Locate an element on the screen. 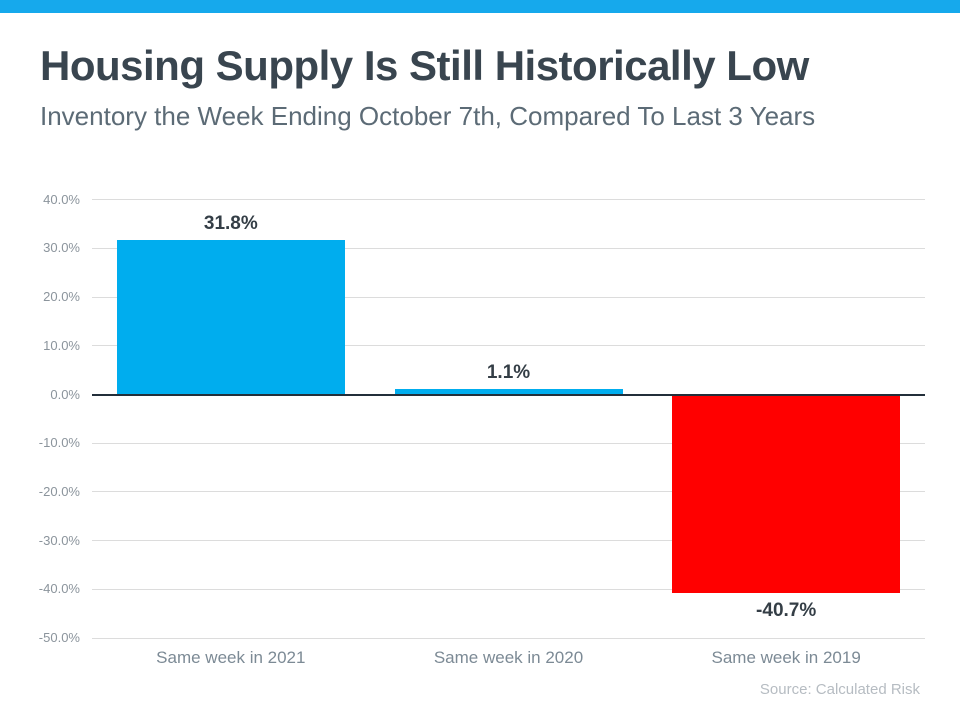 The height and width of the screenshot is (720, 960). y-tick-label: 20.0% is located at coordinates (61, 297).